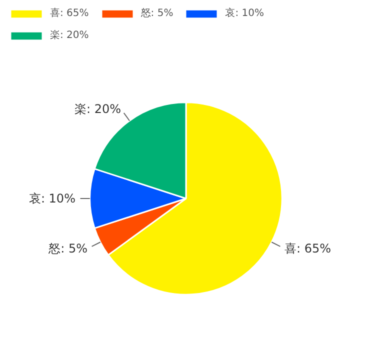 This screenshot has height=346, width=371. Describe the element at coordinates (244, 13) in the screenshot. I see `legend-label: 哀: 10%` at that location.